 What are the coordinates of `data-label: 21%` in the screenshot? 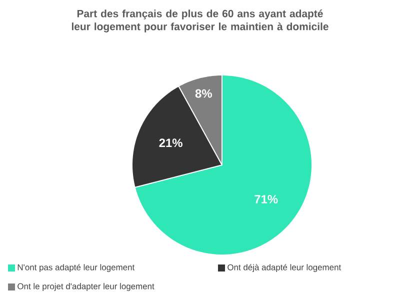 It's located at (170, 143).